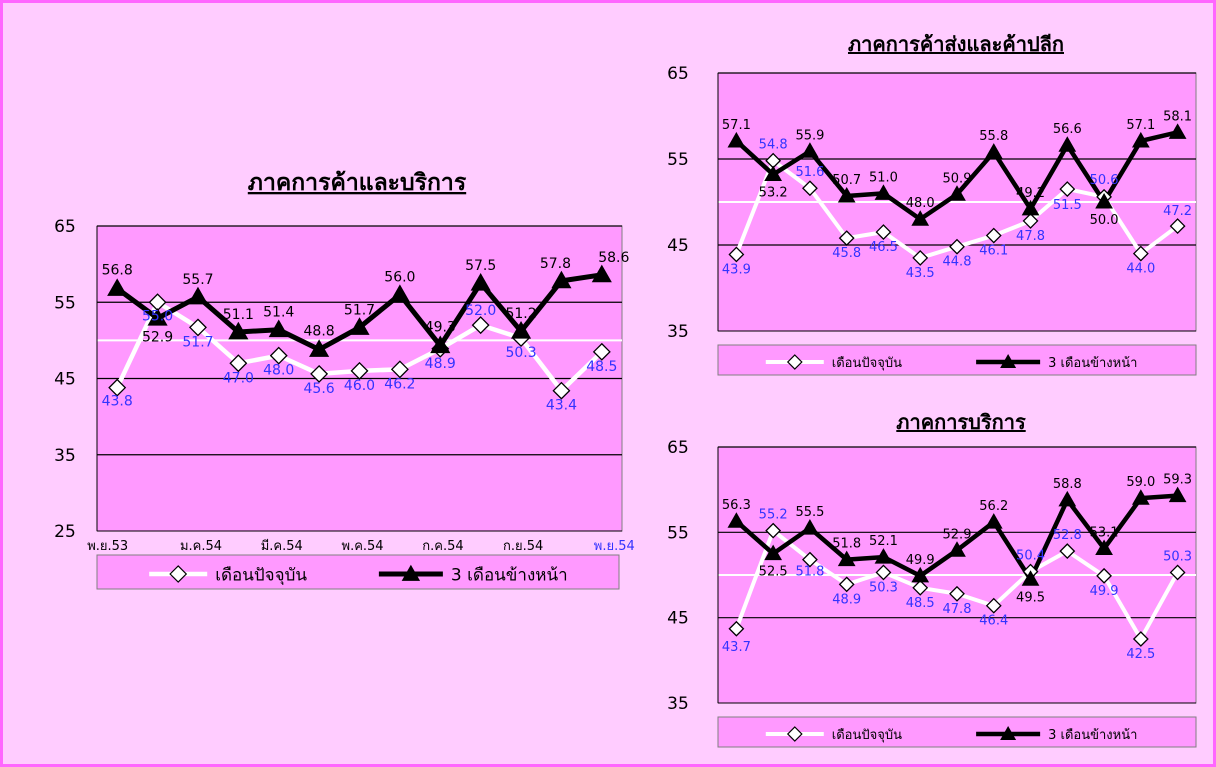 This screenshot has height=767, width=1216. What do you see at coordinates (846, 544) in the screenshot?
I see `data-label-future: 51.8` at bounding box center [846, 544].